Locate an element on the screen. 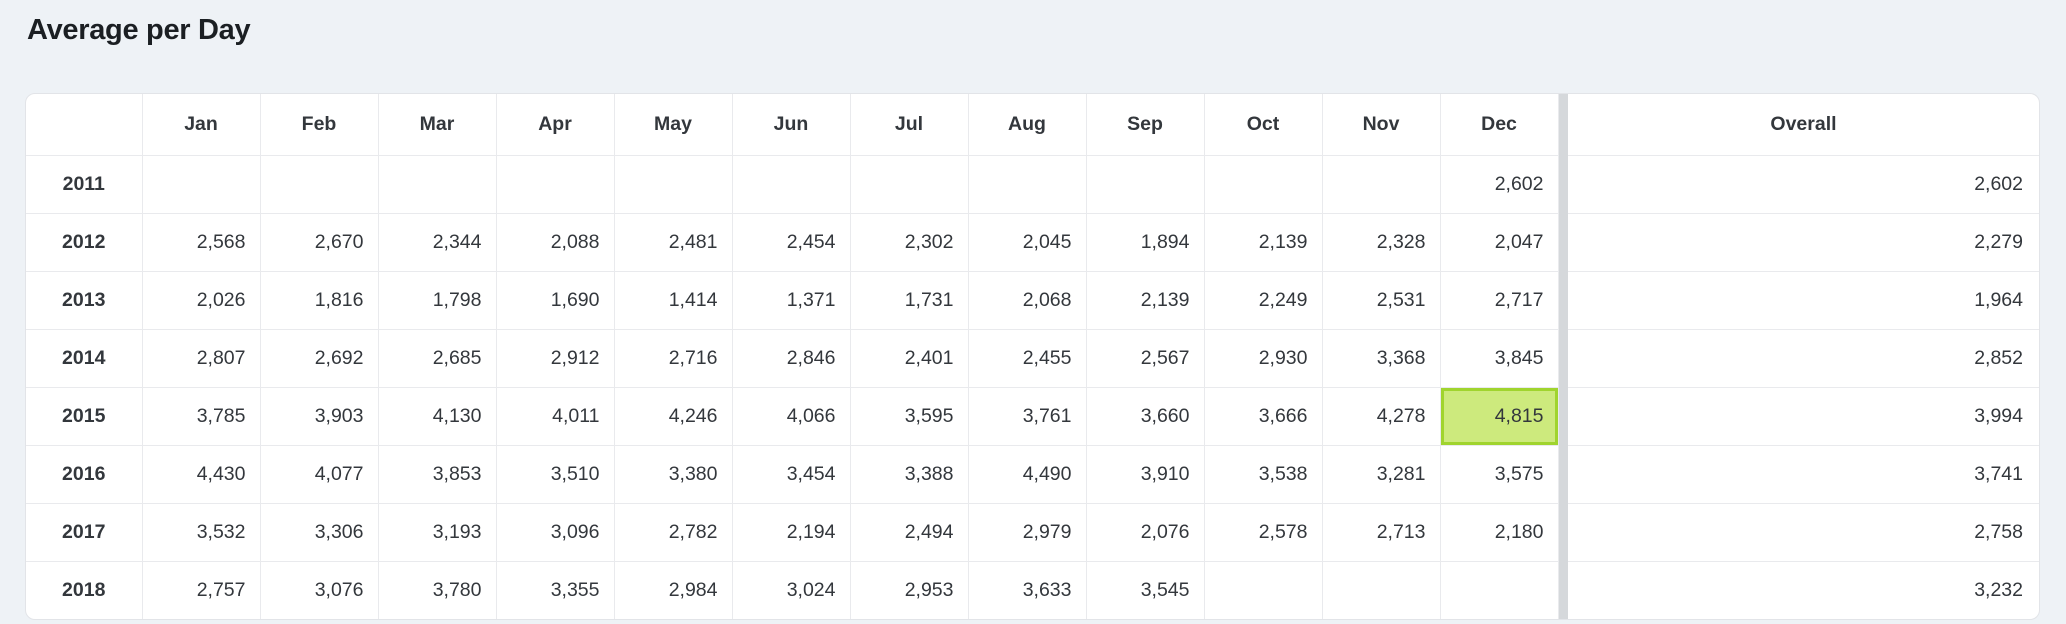 The image size is (2066, 624). value-cell-2015-mar: 4,130 is located at coordinates (437, 416).